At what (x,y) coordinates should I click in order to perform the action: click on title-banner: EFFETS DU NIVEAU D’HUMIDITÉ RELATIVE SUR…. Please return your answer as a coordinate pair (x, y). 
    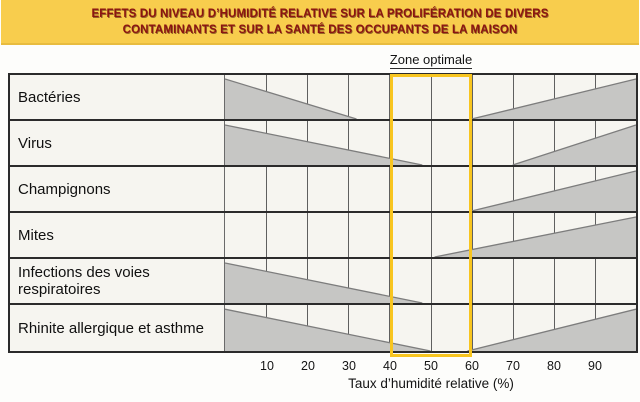
    Looking at the image, I should click on (320, 22).